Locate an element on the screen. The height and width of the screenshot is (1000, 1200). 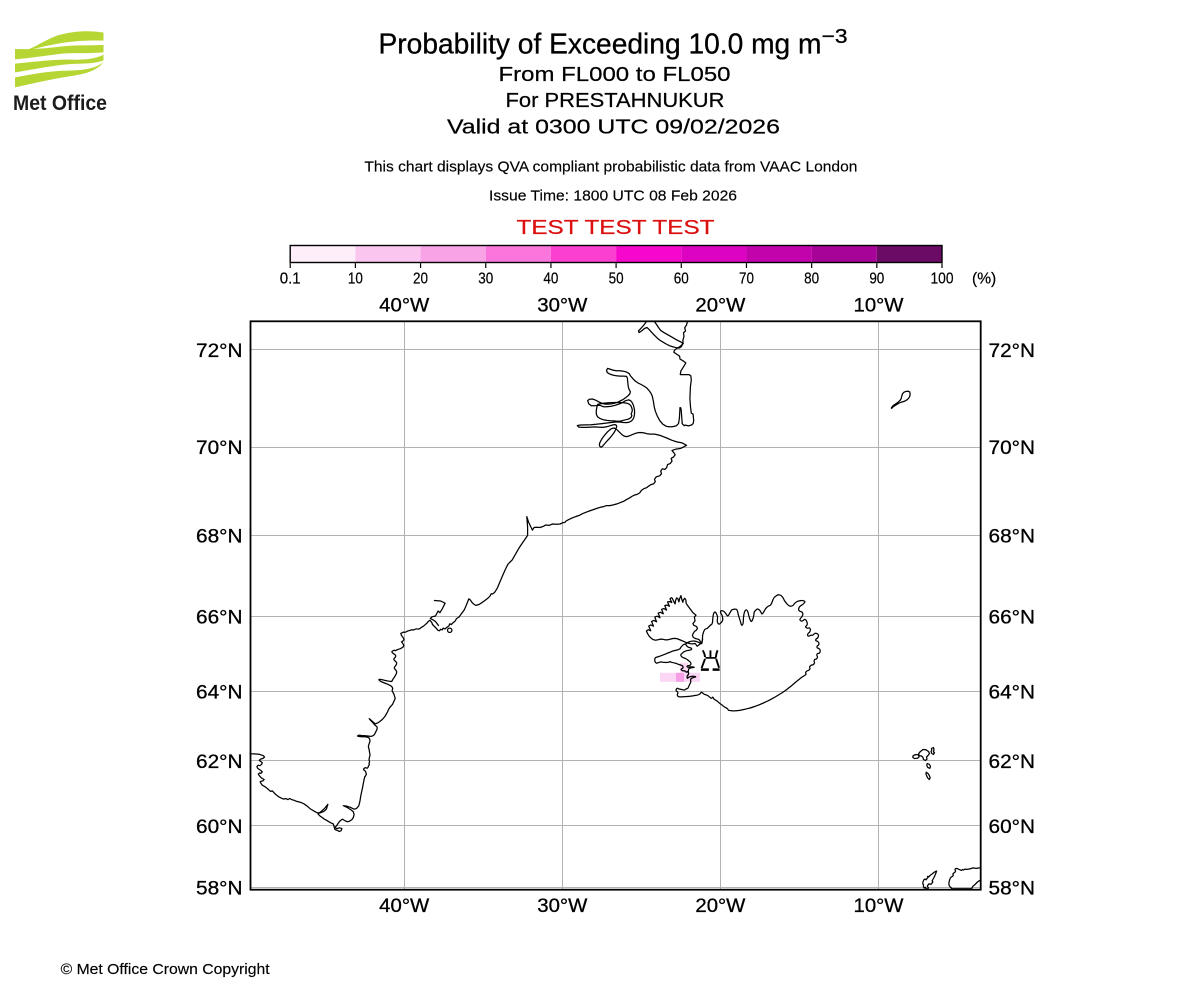
svg-text: Met Office is located at coordinates (60, 103).